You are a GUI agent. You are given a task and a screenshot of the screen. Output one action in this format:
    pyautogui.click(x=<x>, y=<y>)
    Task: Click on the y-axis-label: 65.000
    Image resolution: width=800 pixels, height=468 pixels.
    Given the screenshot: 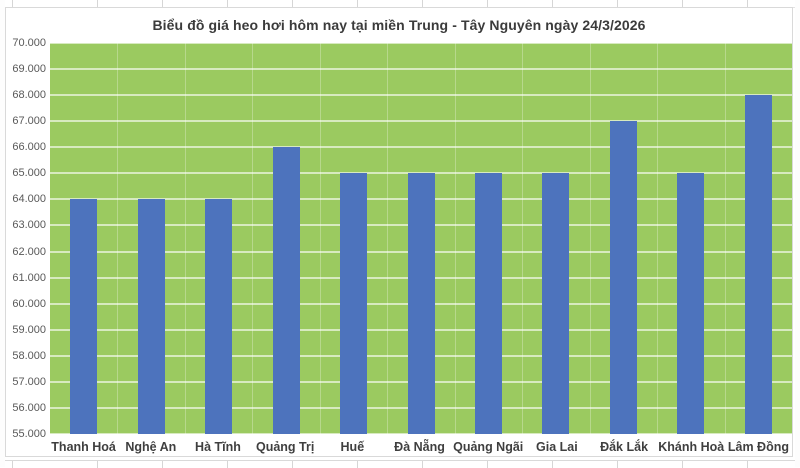 What is the action you would take?
    pyautogui.click(x=29, y=173)
    